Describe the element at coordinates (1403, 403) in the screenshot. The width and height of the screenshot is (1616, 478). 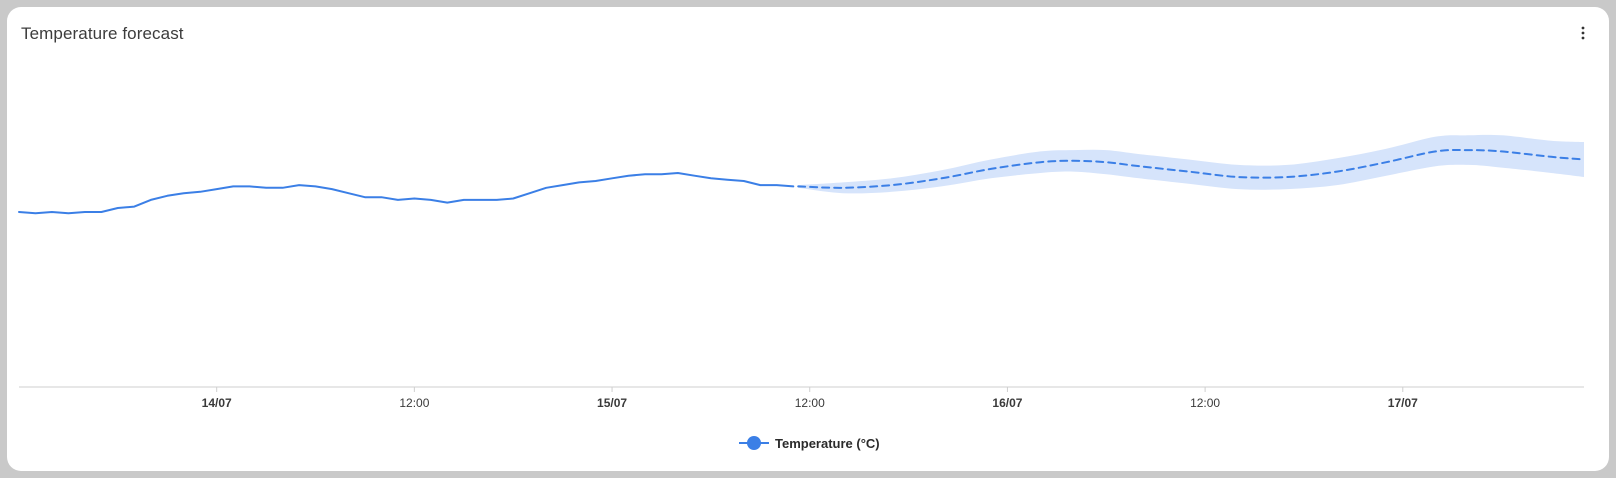
I see `x-tick-label: 17/07` at that location.